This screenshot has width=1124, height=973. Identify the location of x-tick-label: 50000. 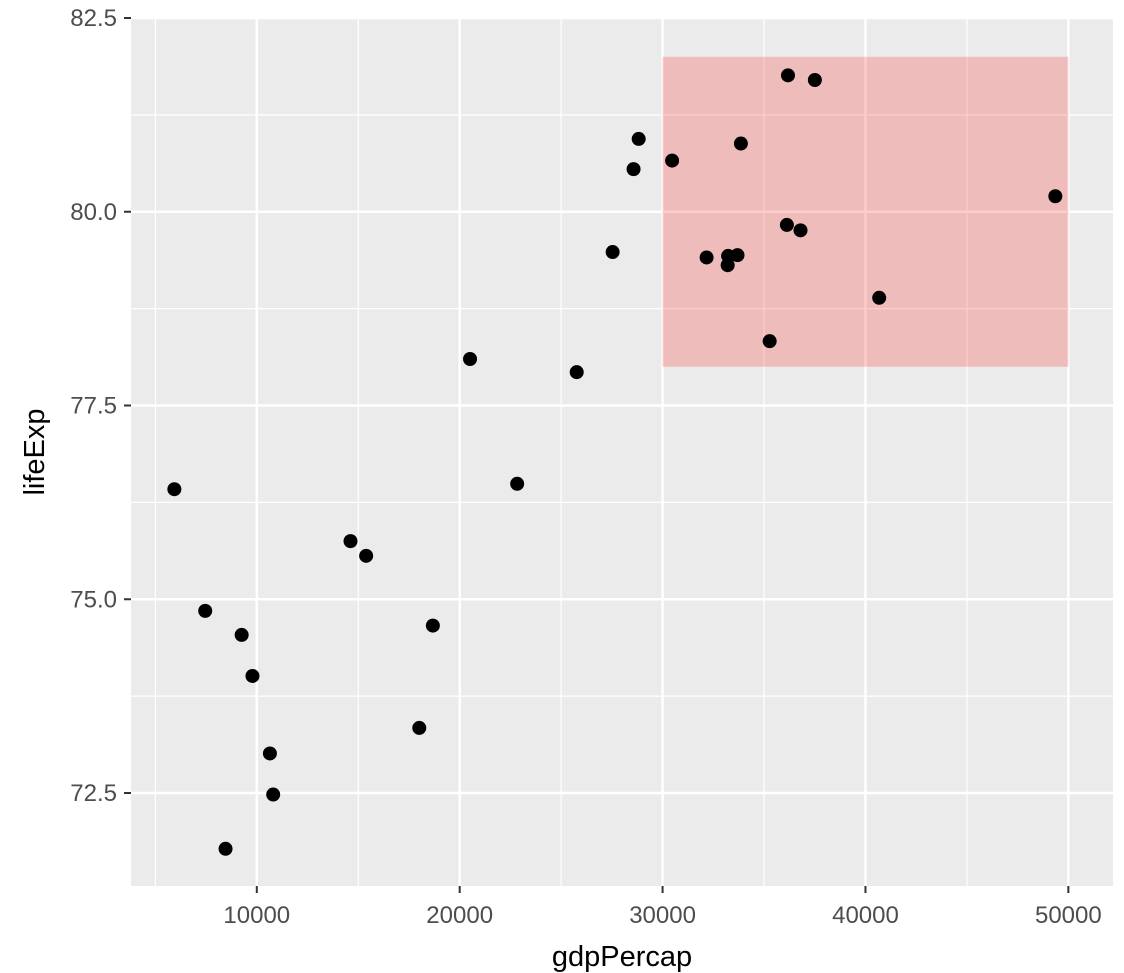
(1068, 915).